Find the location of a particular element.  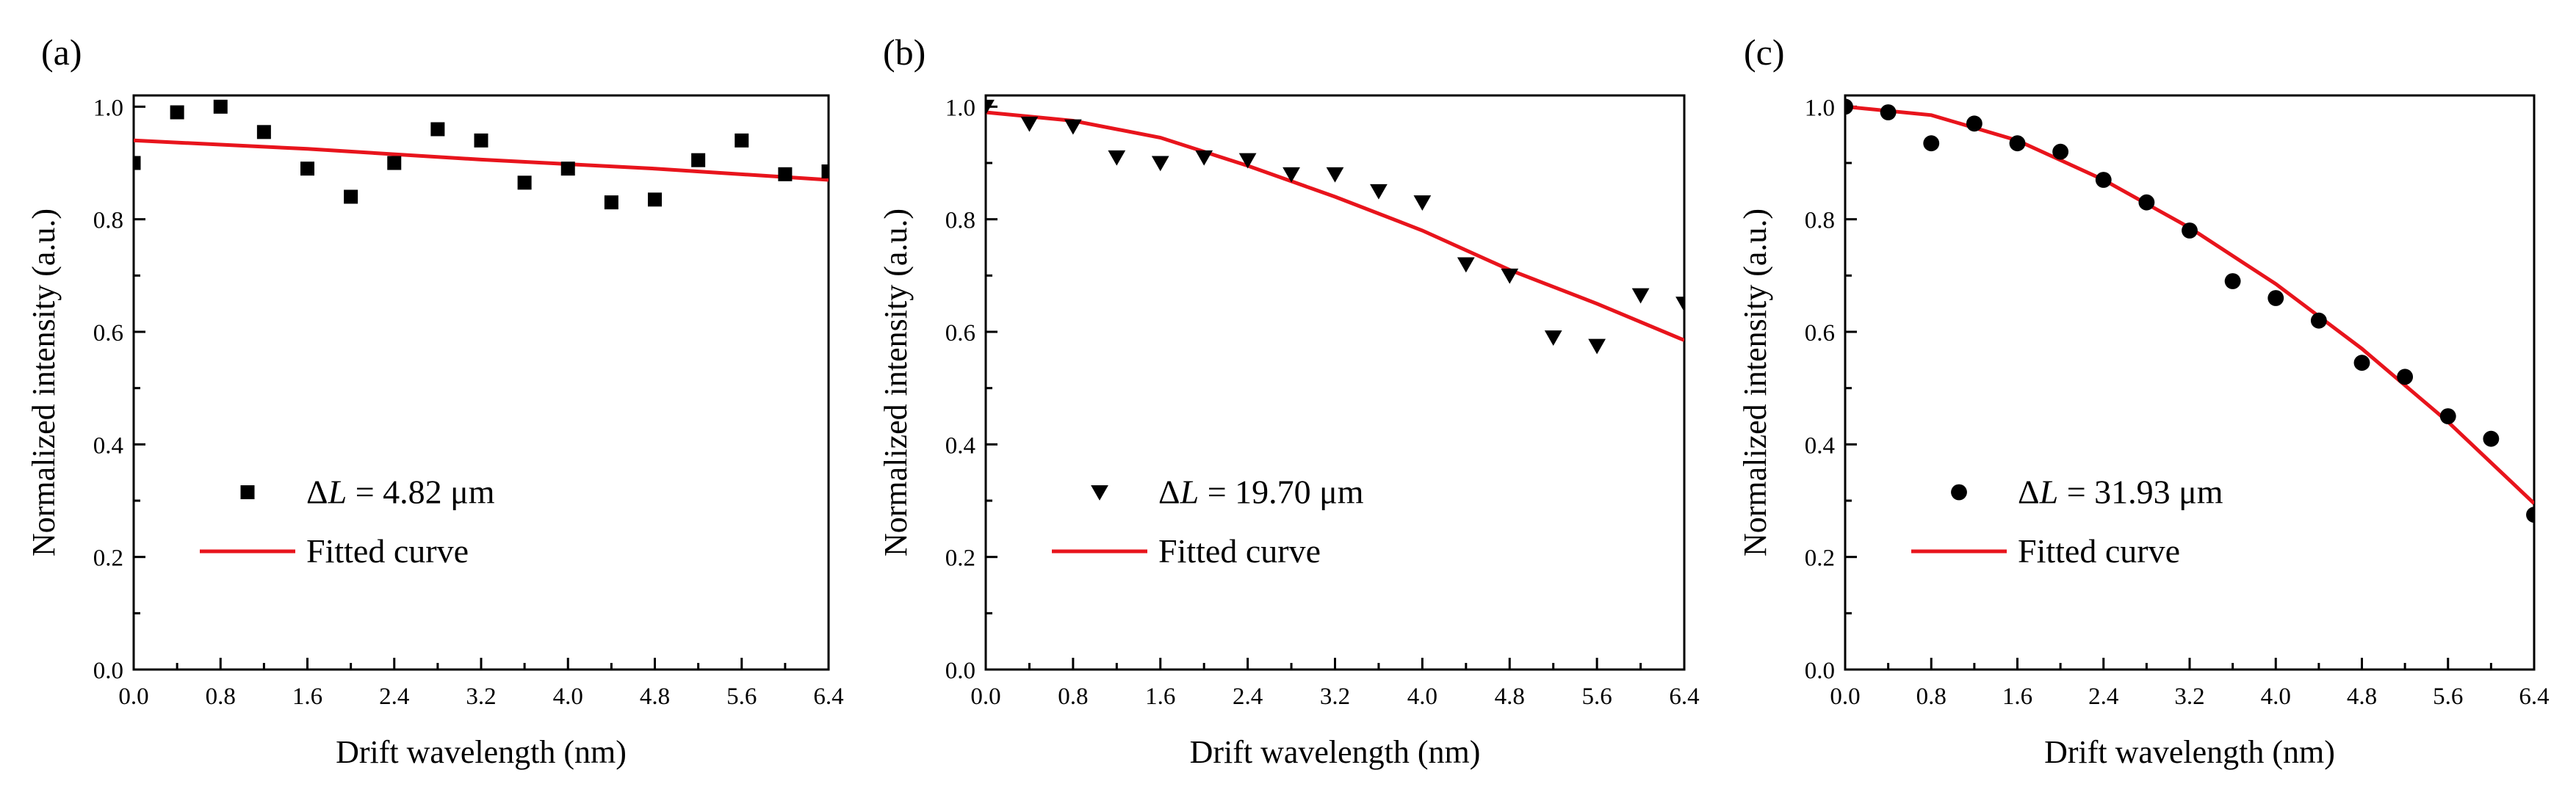

panel-label: (c) is located at coordinates (1764, 52).